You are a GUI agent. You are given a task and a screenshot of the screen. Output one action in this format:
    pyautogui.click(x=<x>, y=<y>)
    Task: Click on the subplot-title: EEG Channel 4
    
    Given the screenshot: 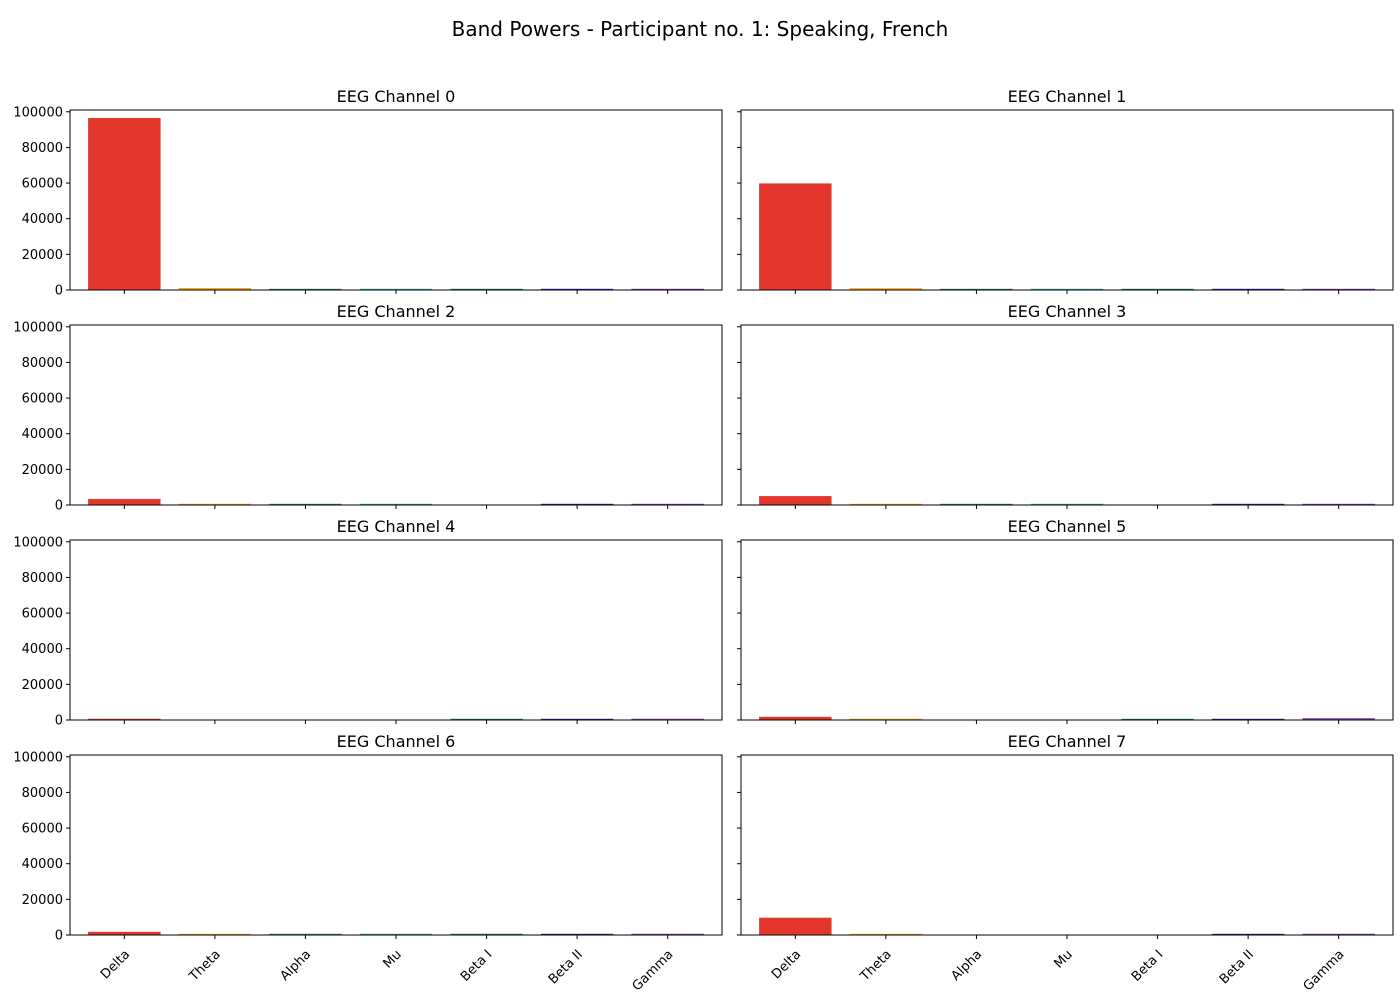 What is the action you would take?
    pyautogui.click(x=396, y=526)
    